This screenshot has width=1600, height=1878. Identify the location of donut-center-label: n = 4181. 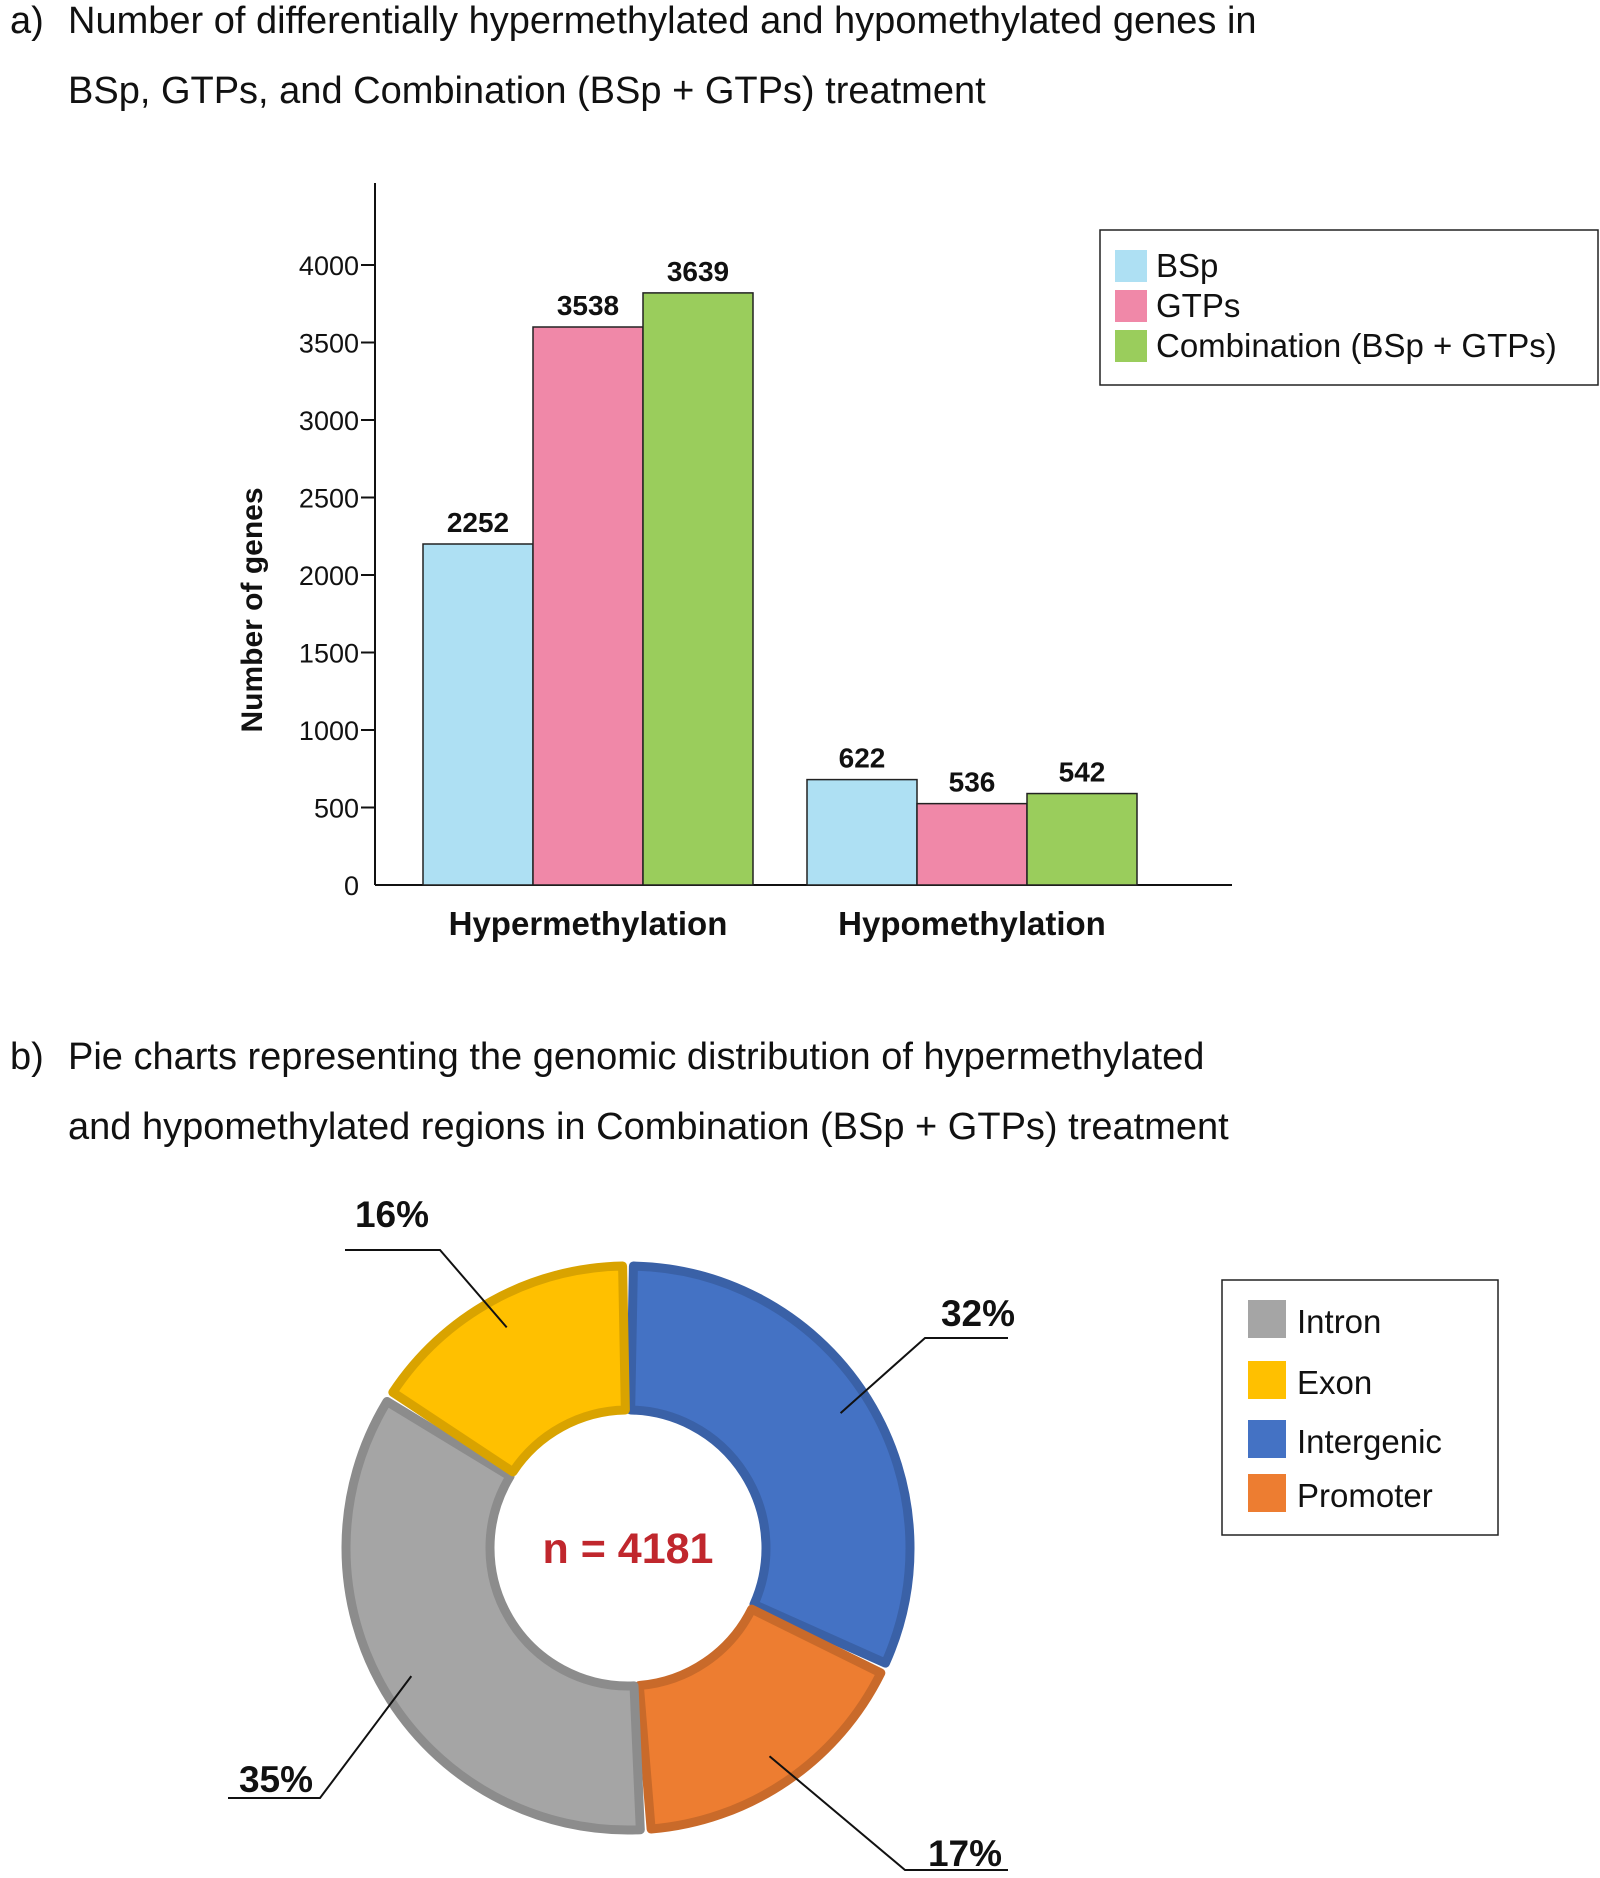
(628, 1549).